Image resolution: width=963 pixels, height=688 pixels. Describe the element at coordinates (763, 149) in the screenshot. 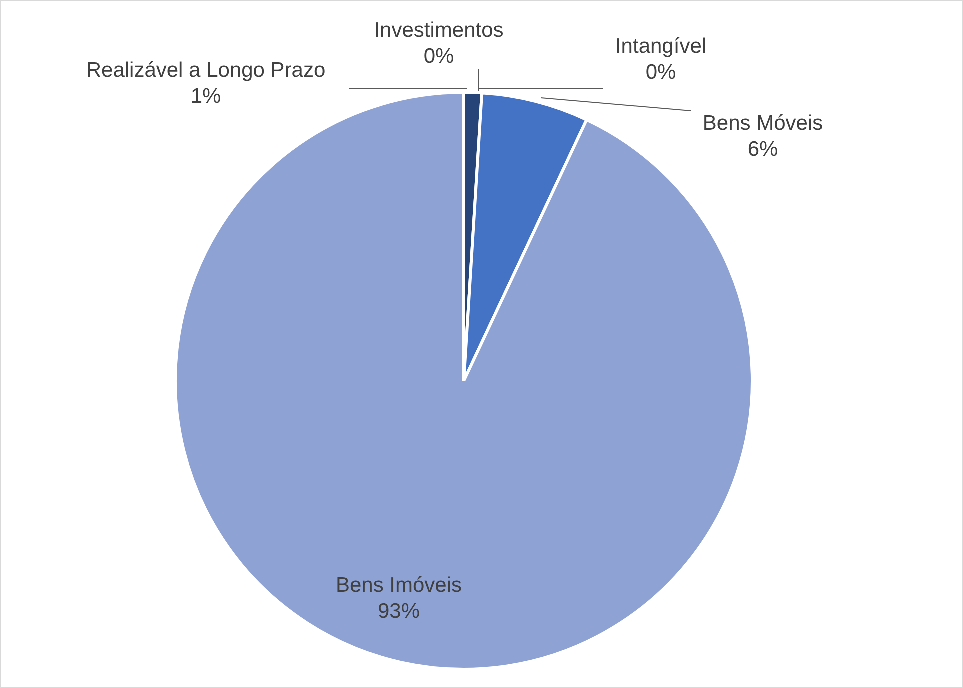

I see `data-label: 6%` at that location.